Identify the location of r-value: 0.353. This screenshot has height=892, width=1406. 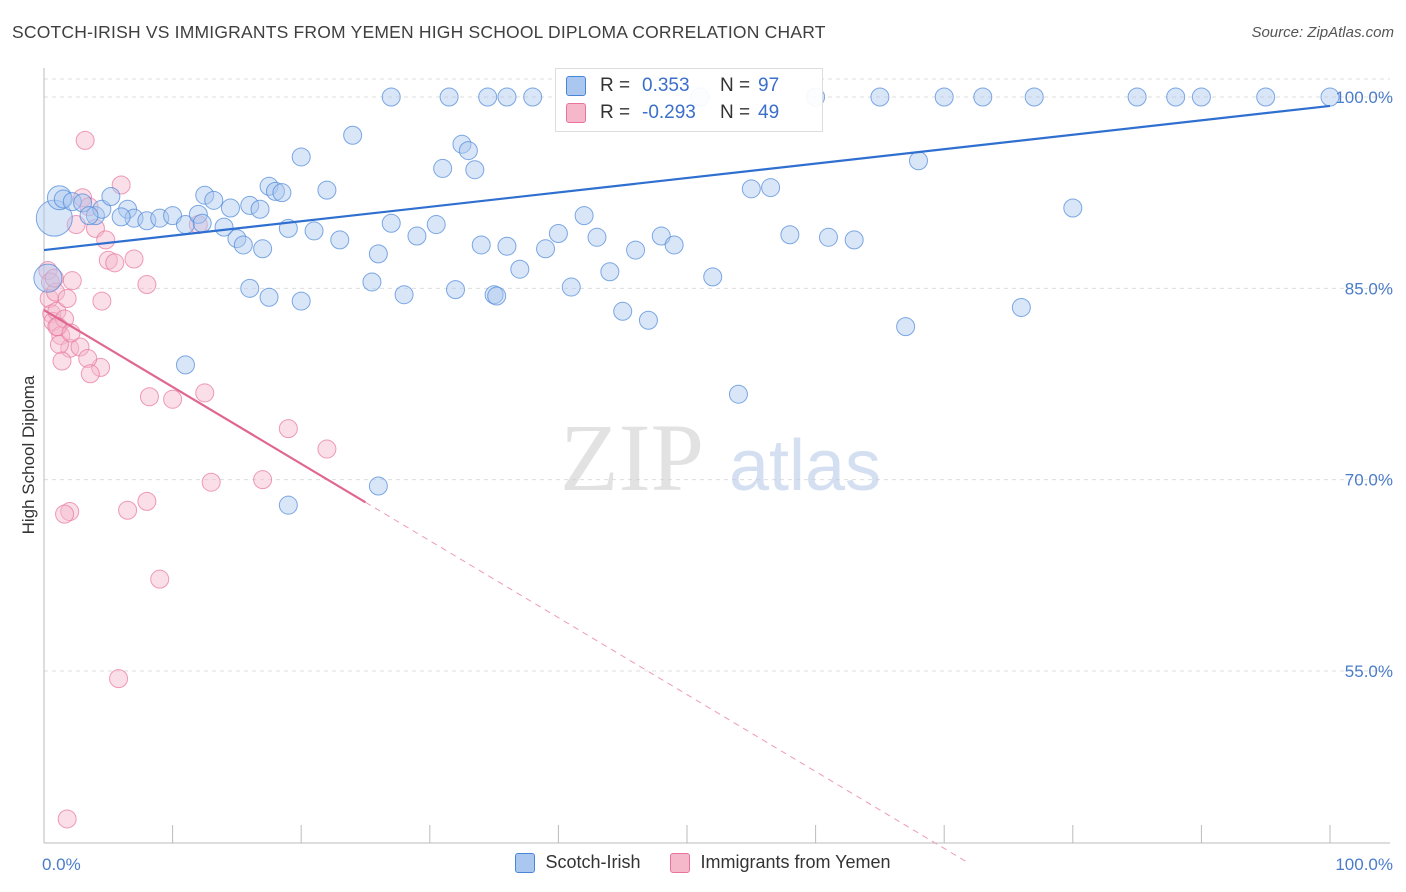
(666, 85).